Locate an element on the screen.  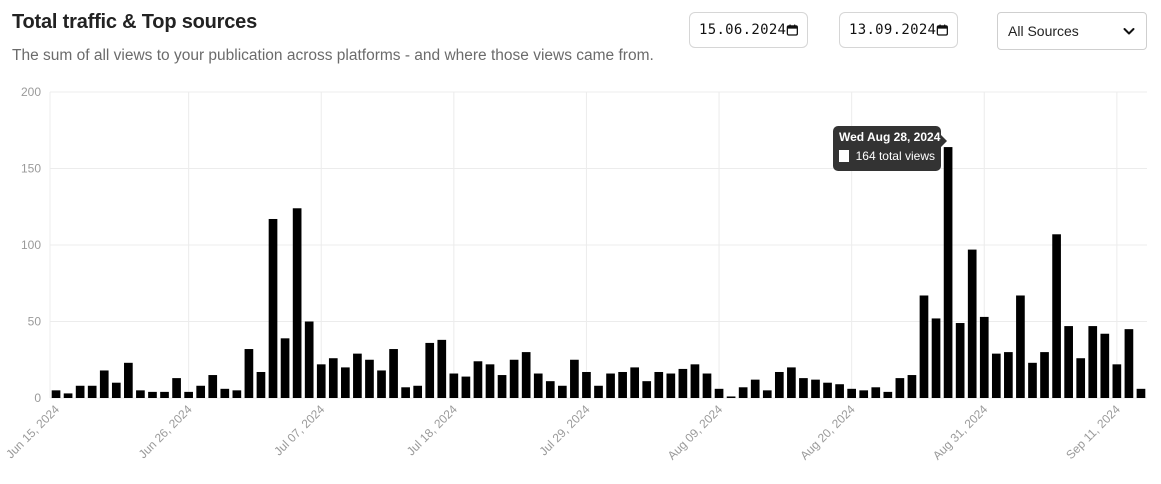
tooltip-swatch is located at coordinates (844, 156).